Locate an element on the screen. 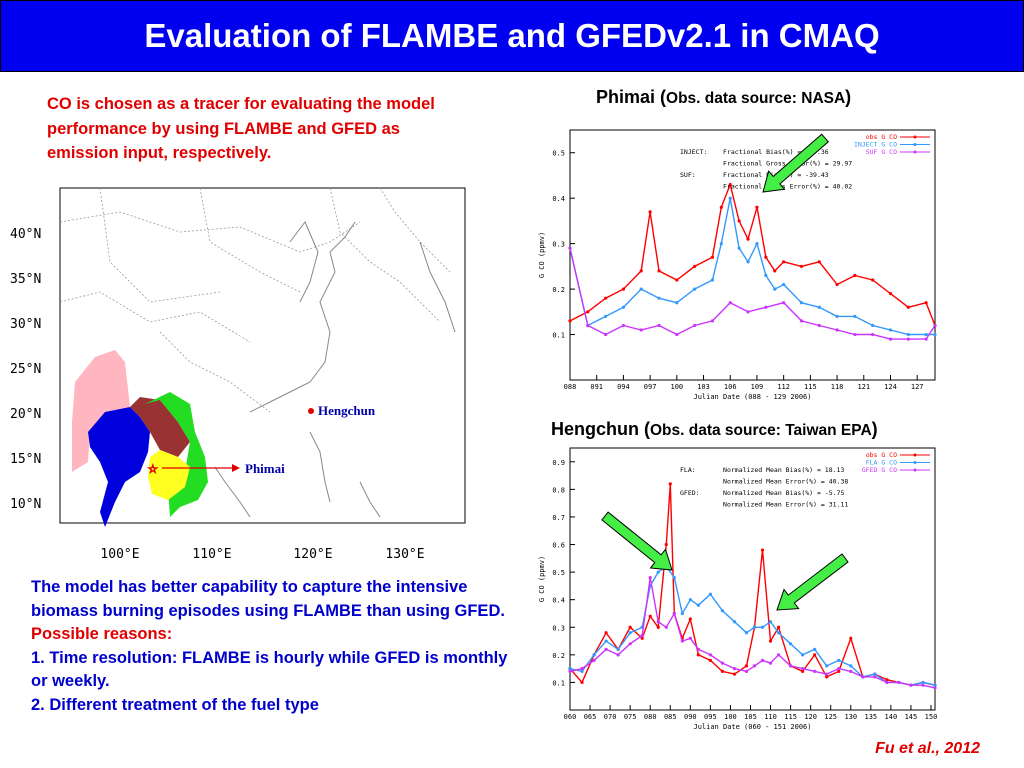 This screenshot has width=1024, height=768. x-axis-label: Julian Date (060 - 151 2006) is located at coordinates (752, 727).